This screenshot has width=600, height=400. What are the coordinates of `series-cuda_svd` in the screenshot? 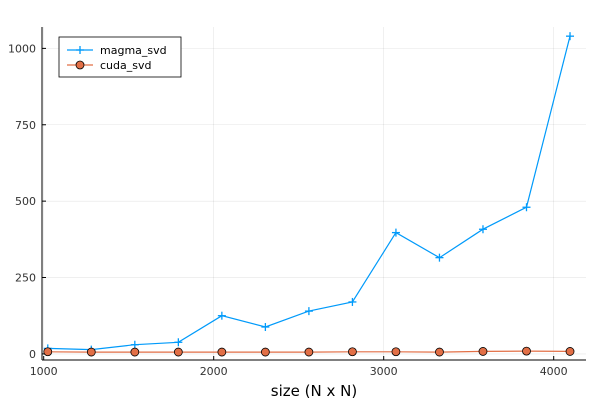 It's located at (309, 351).